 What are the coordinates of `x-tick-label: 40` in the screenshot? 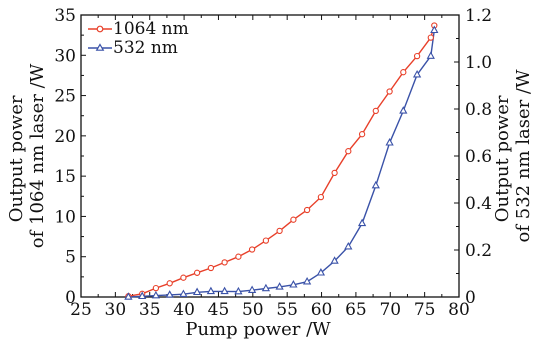 It's located at (184, 310).